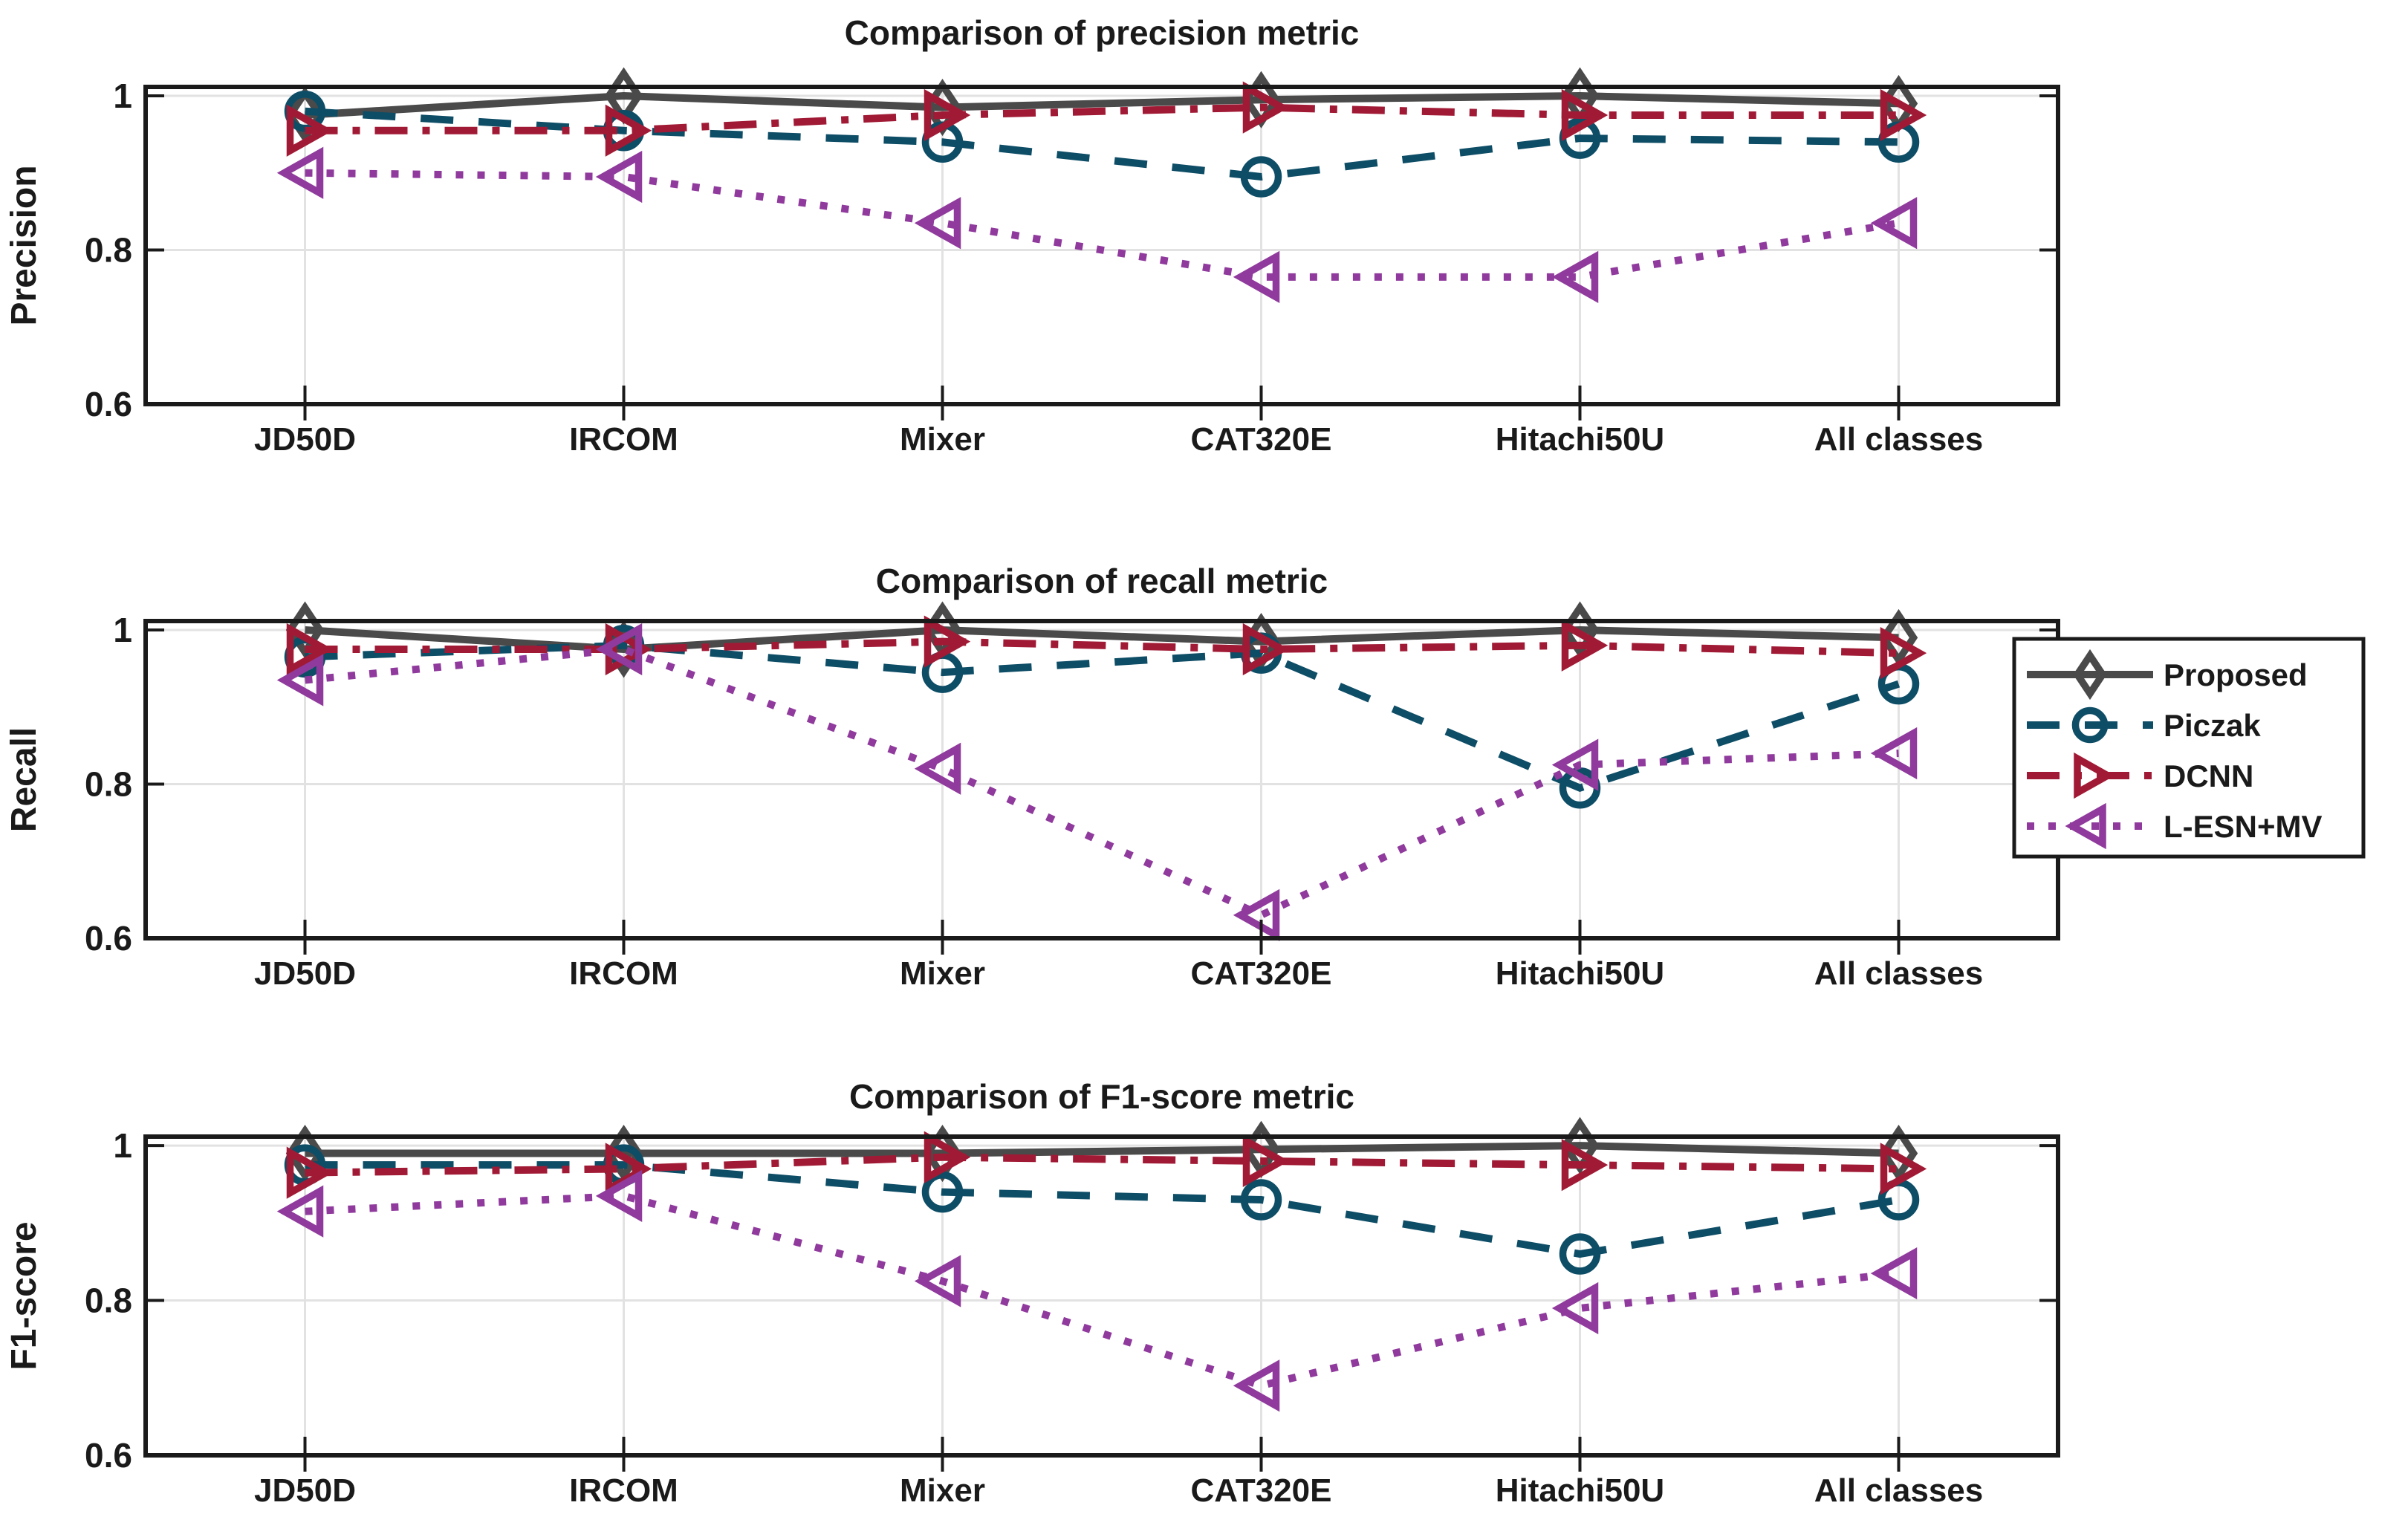 This screenshot has height=1540, width=2405. What do you see at coordinates (2085, 826) in the screenshot?
I see `legend-marker-l-esn-mv` at bounding box center [2085, 826].